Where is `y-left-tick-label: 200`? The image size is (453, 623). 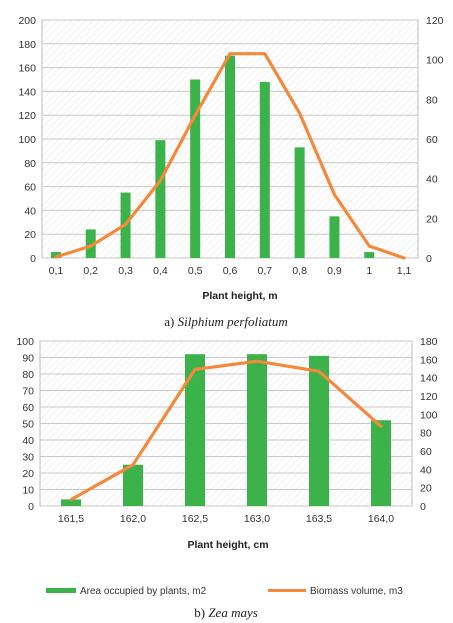 y-left-tick-label: 200 is located at coordinates (27, 21).